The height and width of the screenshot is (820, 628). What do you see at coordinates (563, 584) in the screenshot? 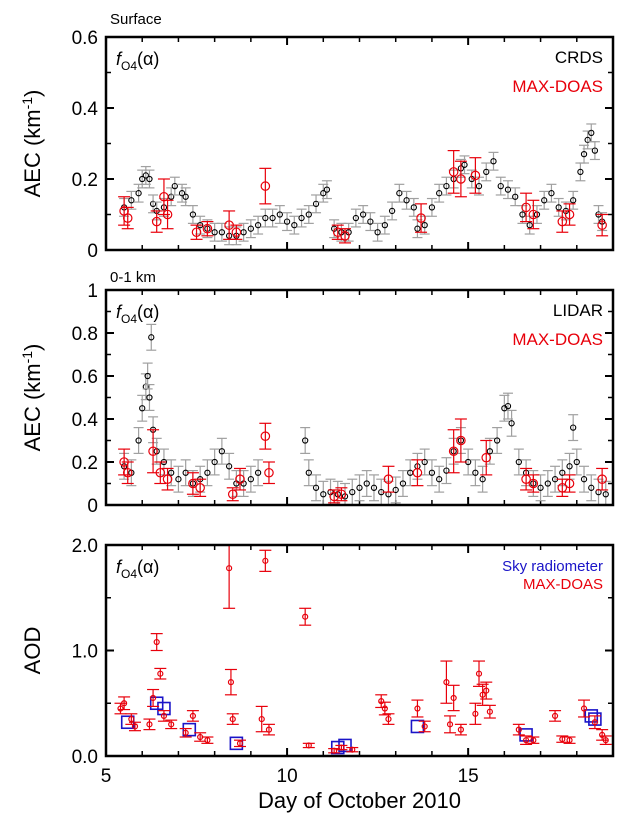
I see `legend-entry: MAX-DOAS` at bounding box center [563, 584].